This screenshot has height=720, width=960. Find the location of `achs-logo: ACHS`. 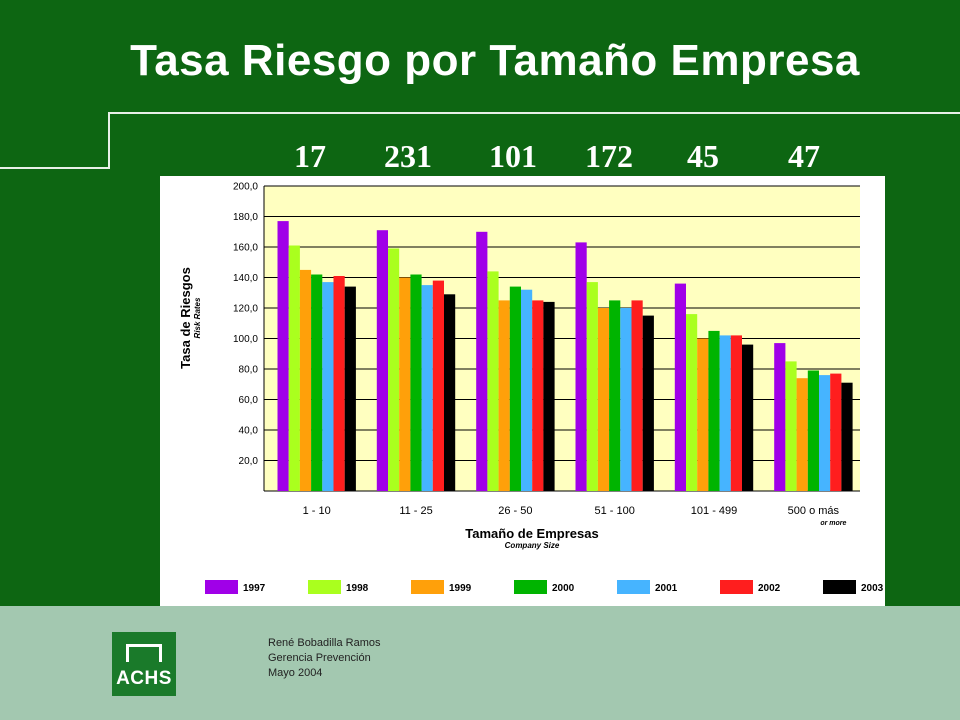

achs-logo: ACHS is located at coordinates (144, 664).